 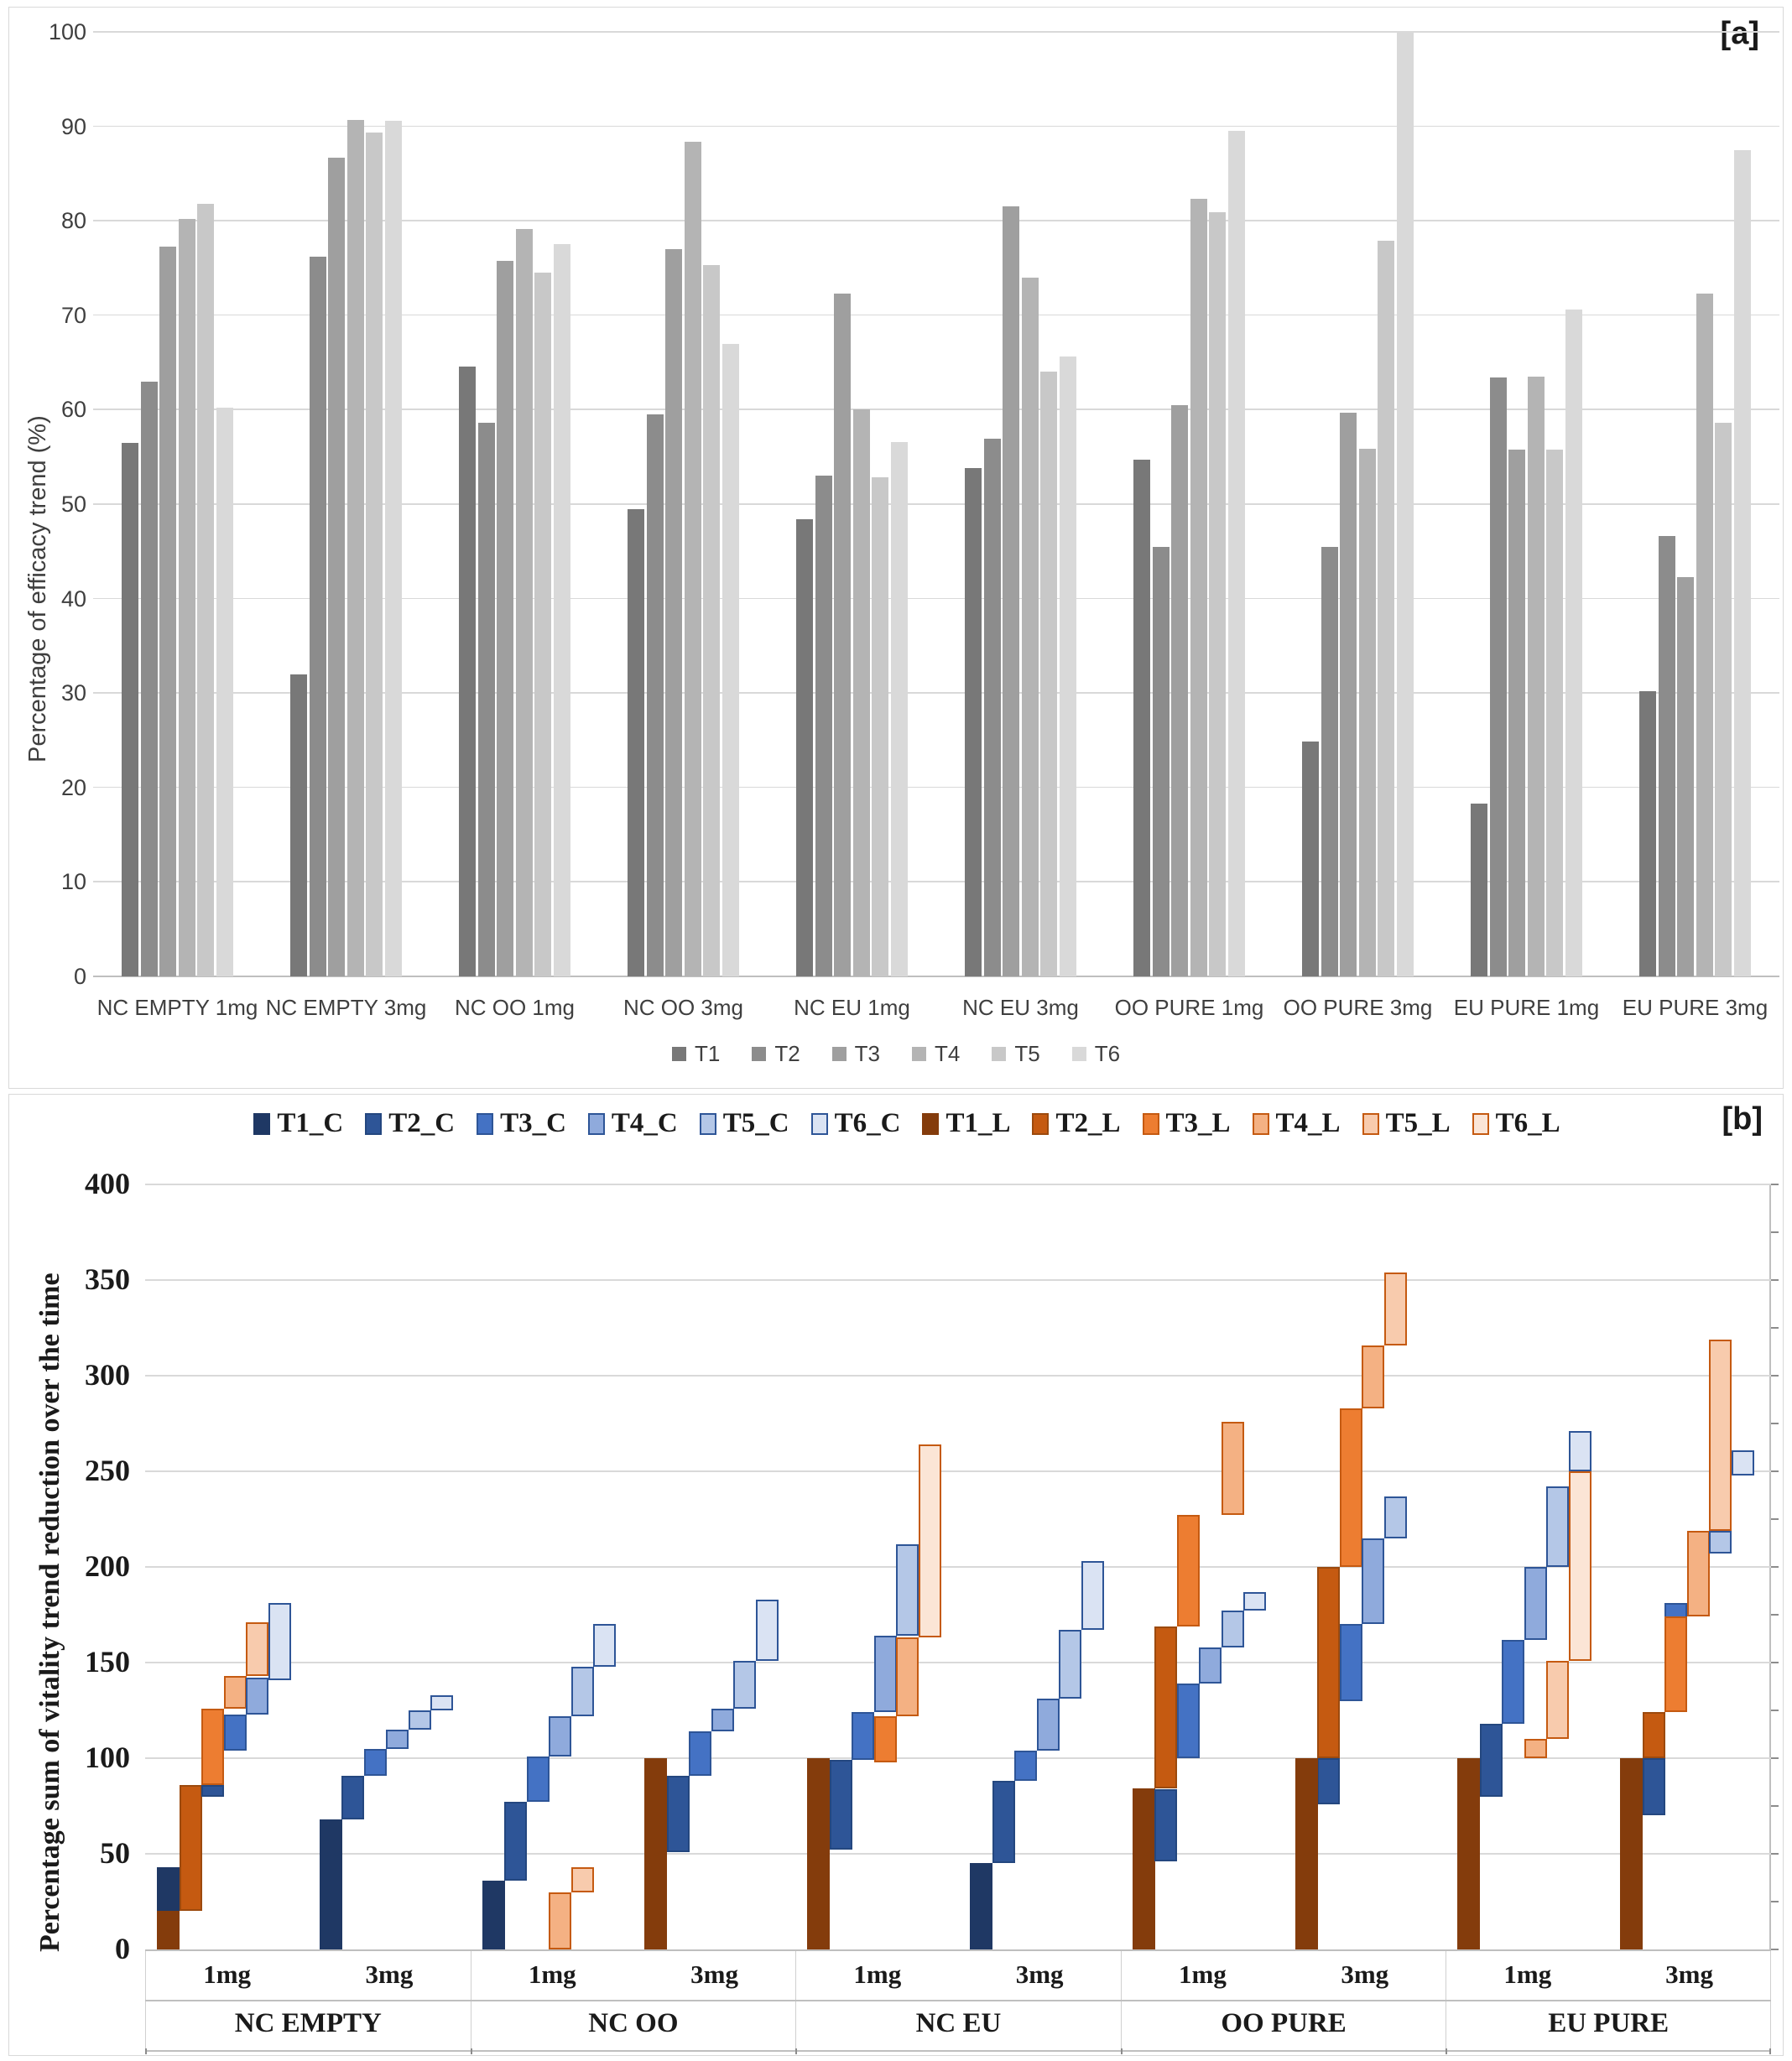 What do you see at coordinates (930, 1541) in the screenshot?
I see `segment-T6_L` at bounding box center [930, 1541].